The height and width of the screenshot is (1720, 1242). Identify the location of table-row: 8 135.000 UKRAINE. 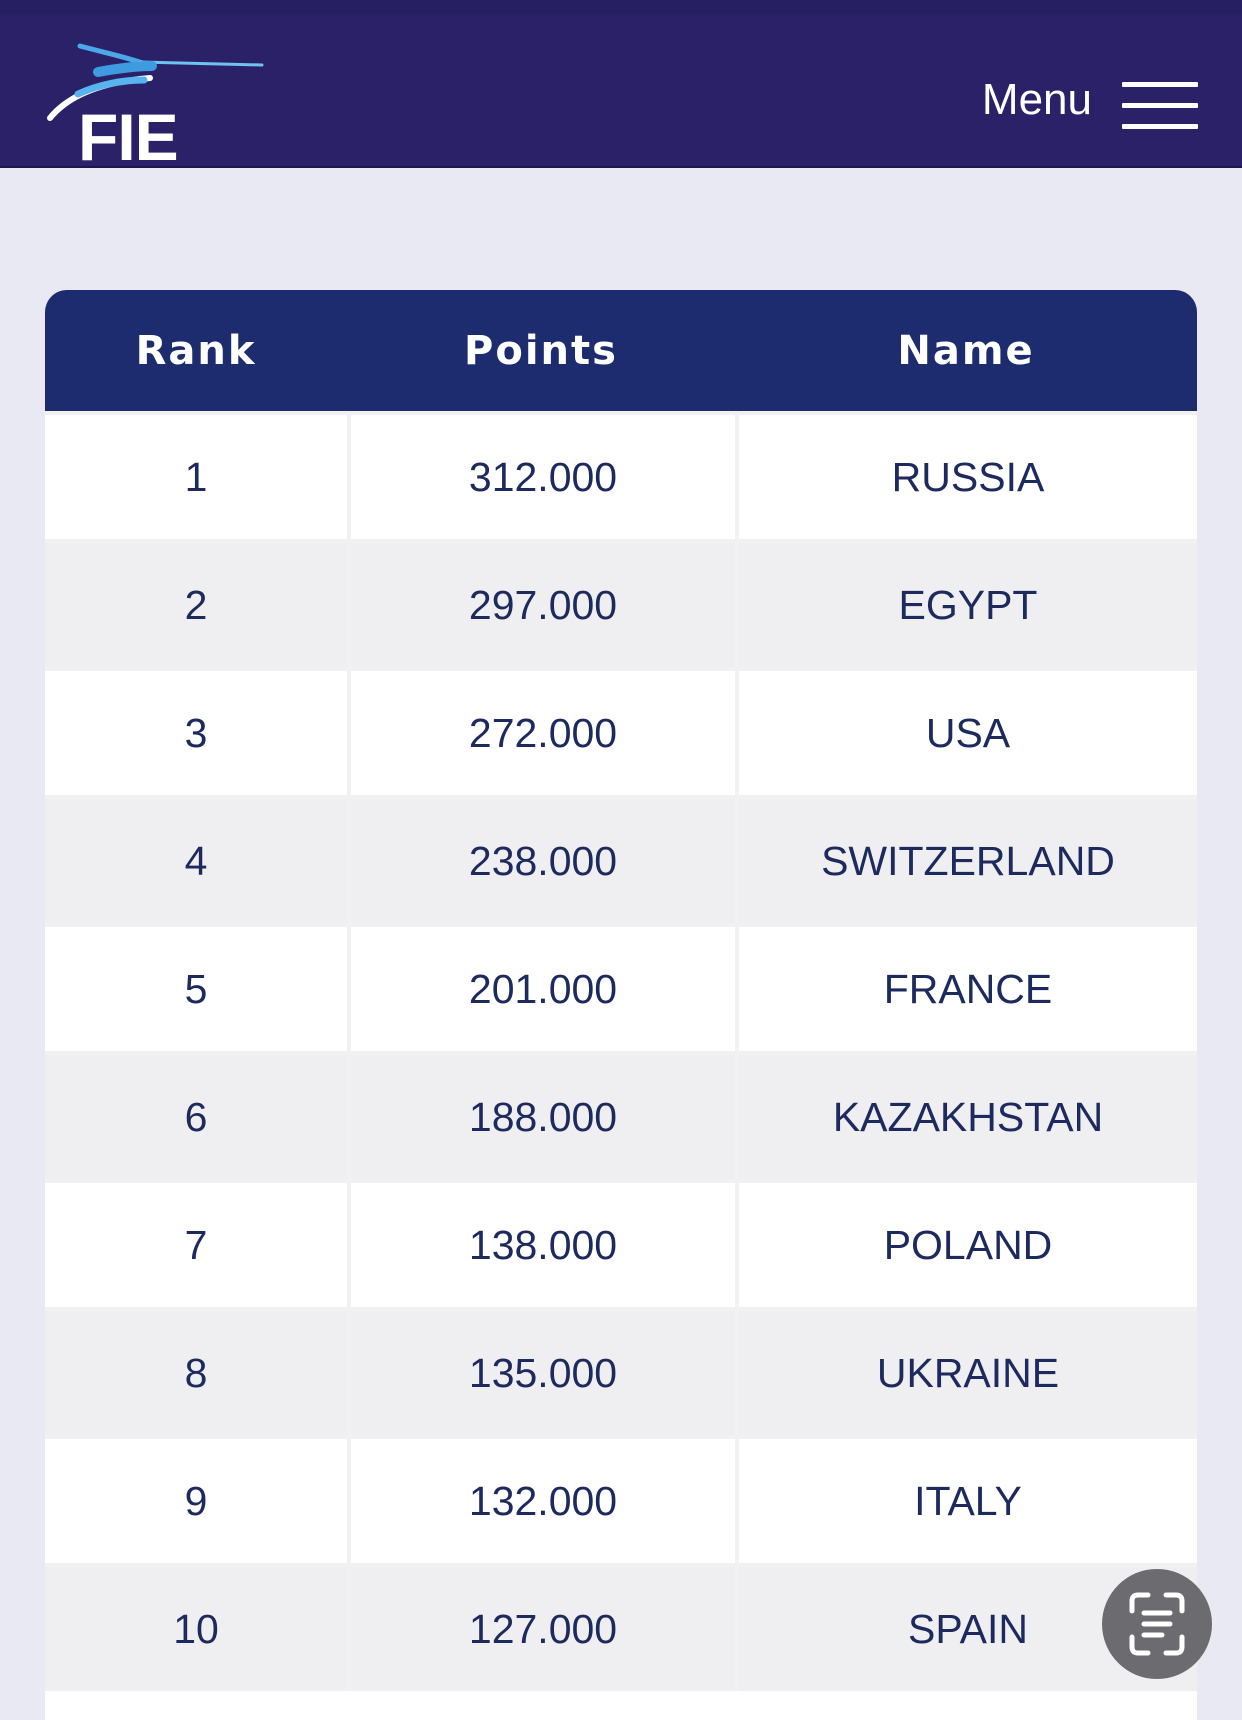
(621, 1371).